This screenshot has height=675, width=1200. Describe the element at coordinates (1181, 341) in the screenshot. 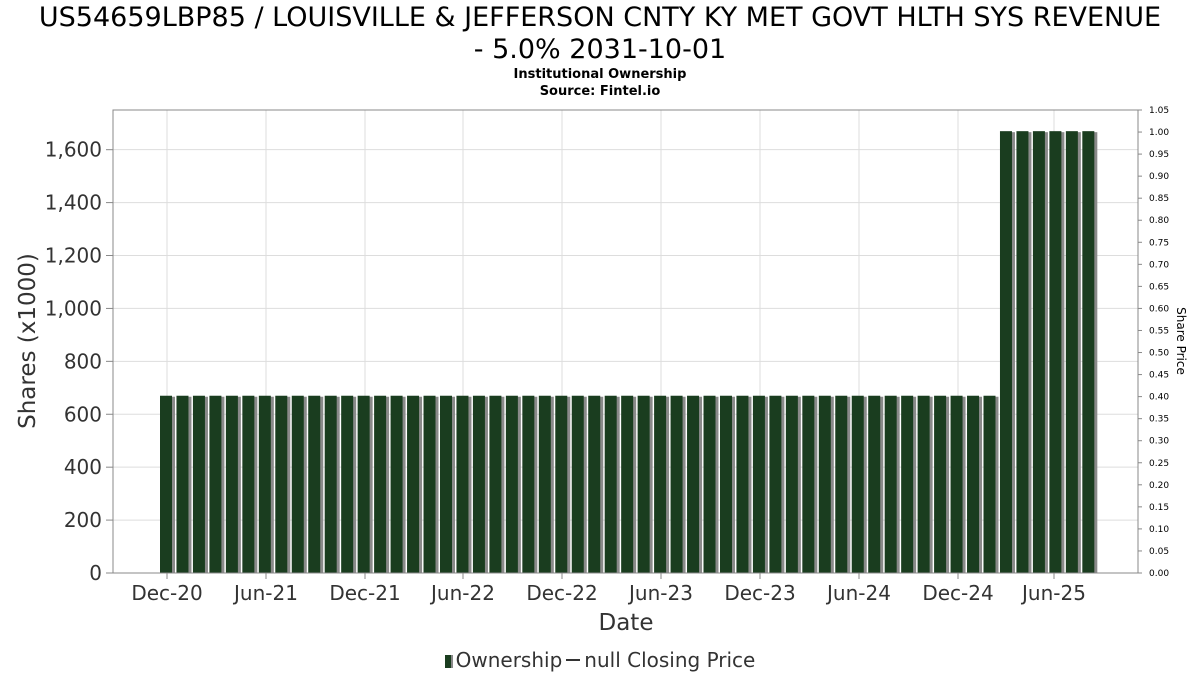

I see `y2-axis-title: Share Price` at that location.